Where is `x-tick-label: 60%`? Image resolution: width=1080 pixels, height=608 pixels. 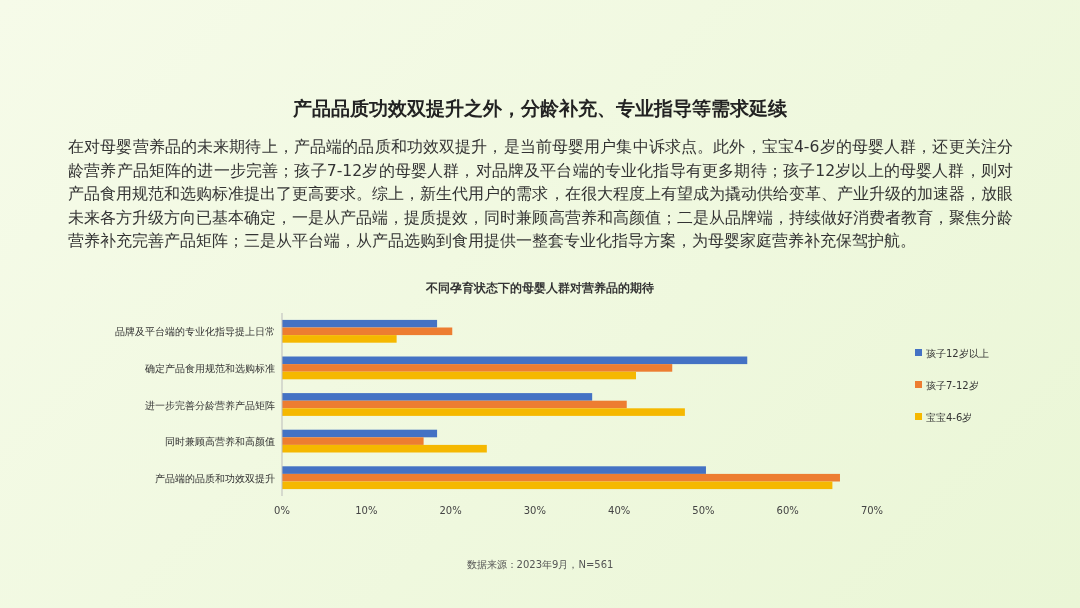
x-tick-label: 60% is located at coordinates (787, 510).